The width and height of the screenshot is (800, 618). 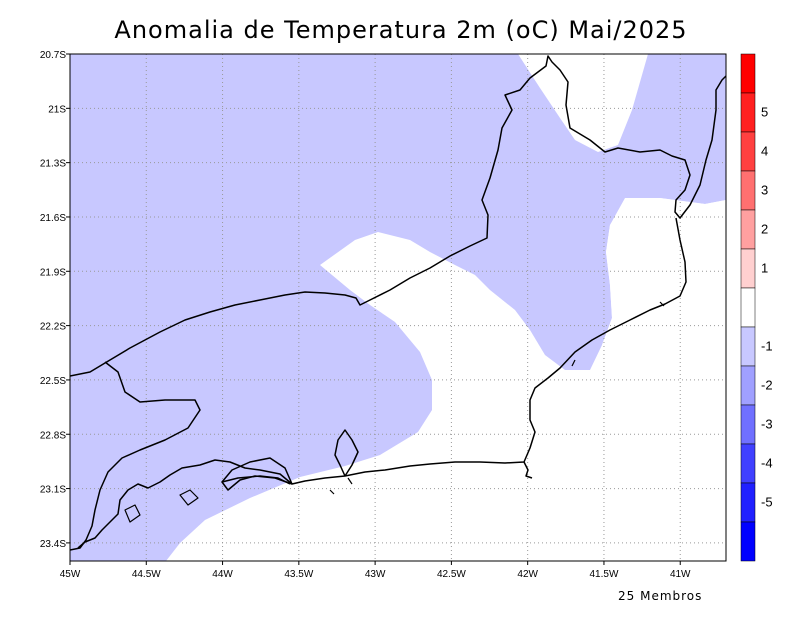 What do you see at coordinates (767, 502) in the screenshot?
I see `colorbar-label: -5` at bounding box center [767, 502].